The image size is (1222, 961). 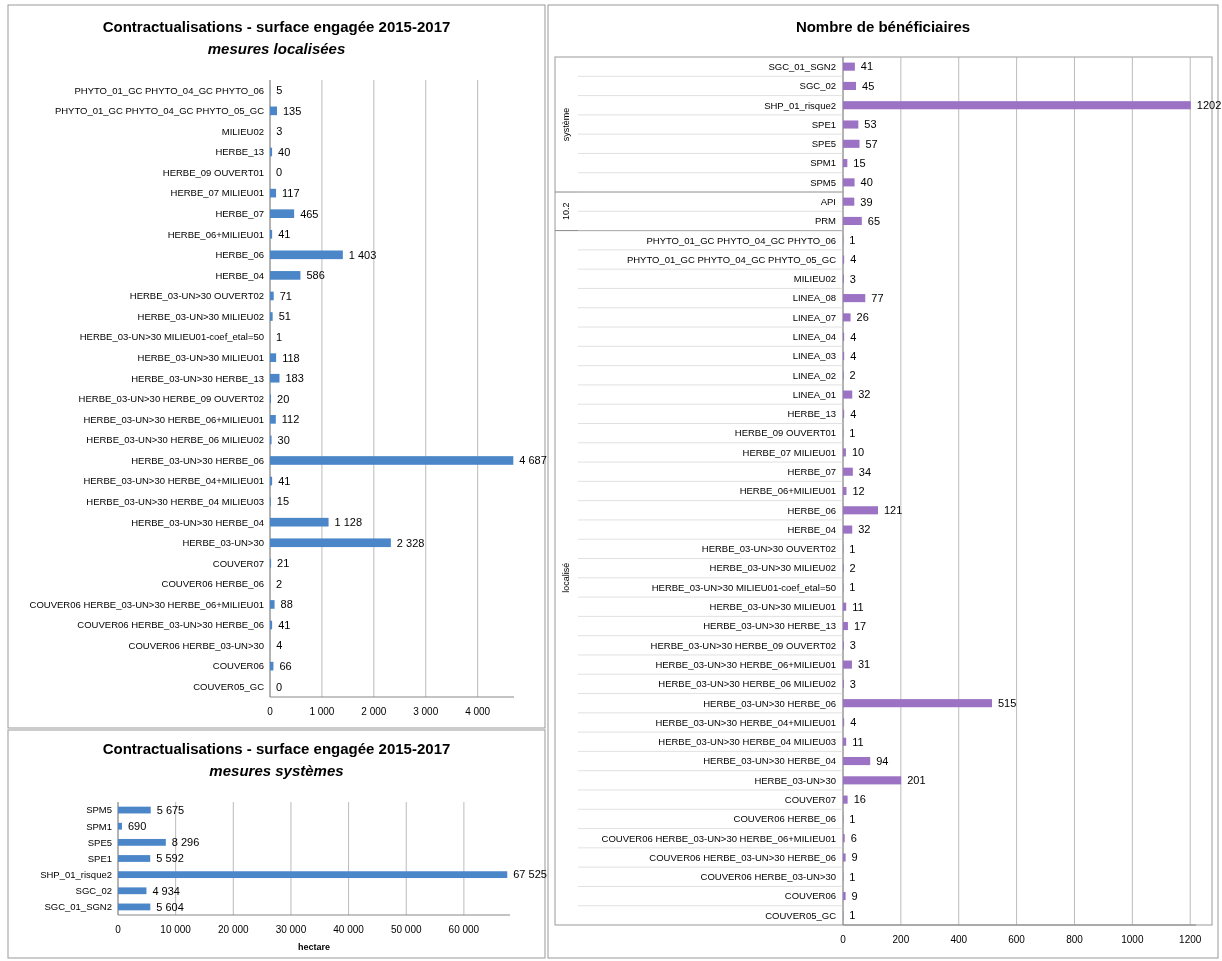 I want to click on y-tick-label: LINEA_04, so click(x=814, y=337).